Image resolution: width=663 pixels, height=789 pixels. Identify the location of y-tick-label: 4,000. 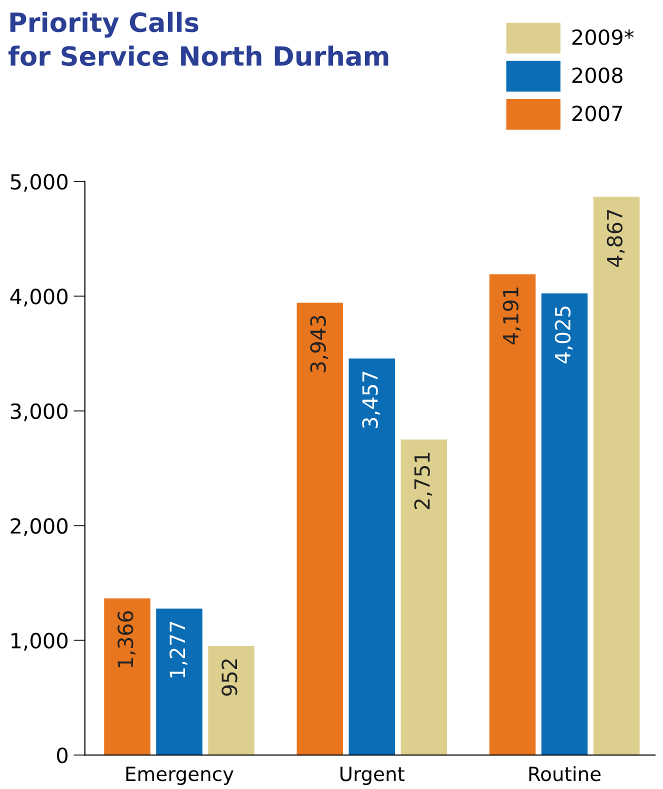
(39, 297).